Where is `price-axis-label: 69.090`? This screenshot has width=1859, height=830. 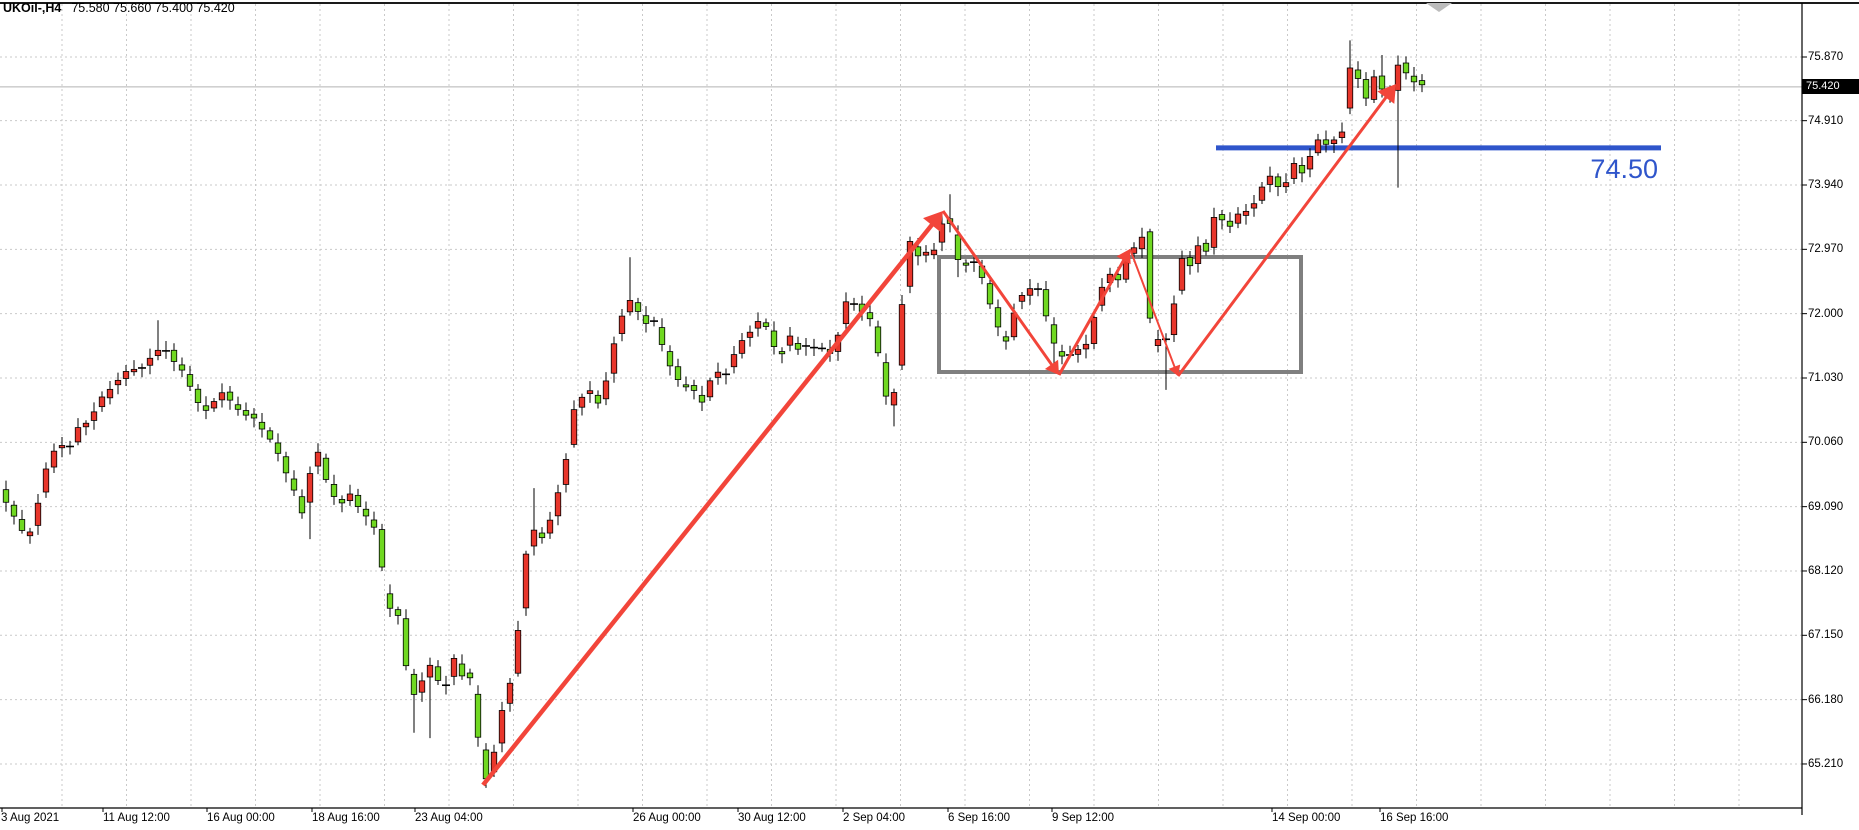
price-axis-label: 69.090 is located at coordinates (1826, 506).